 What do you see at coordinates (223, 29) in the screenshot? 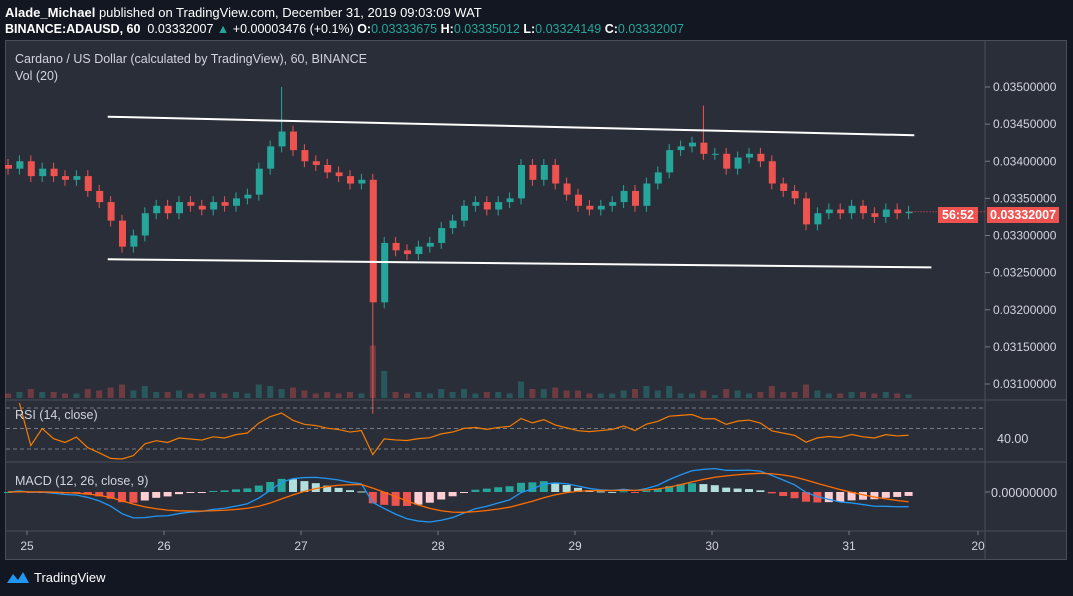
I see `up-arrow-icon: ▲` at bounding box center [223, 29].